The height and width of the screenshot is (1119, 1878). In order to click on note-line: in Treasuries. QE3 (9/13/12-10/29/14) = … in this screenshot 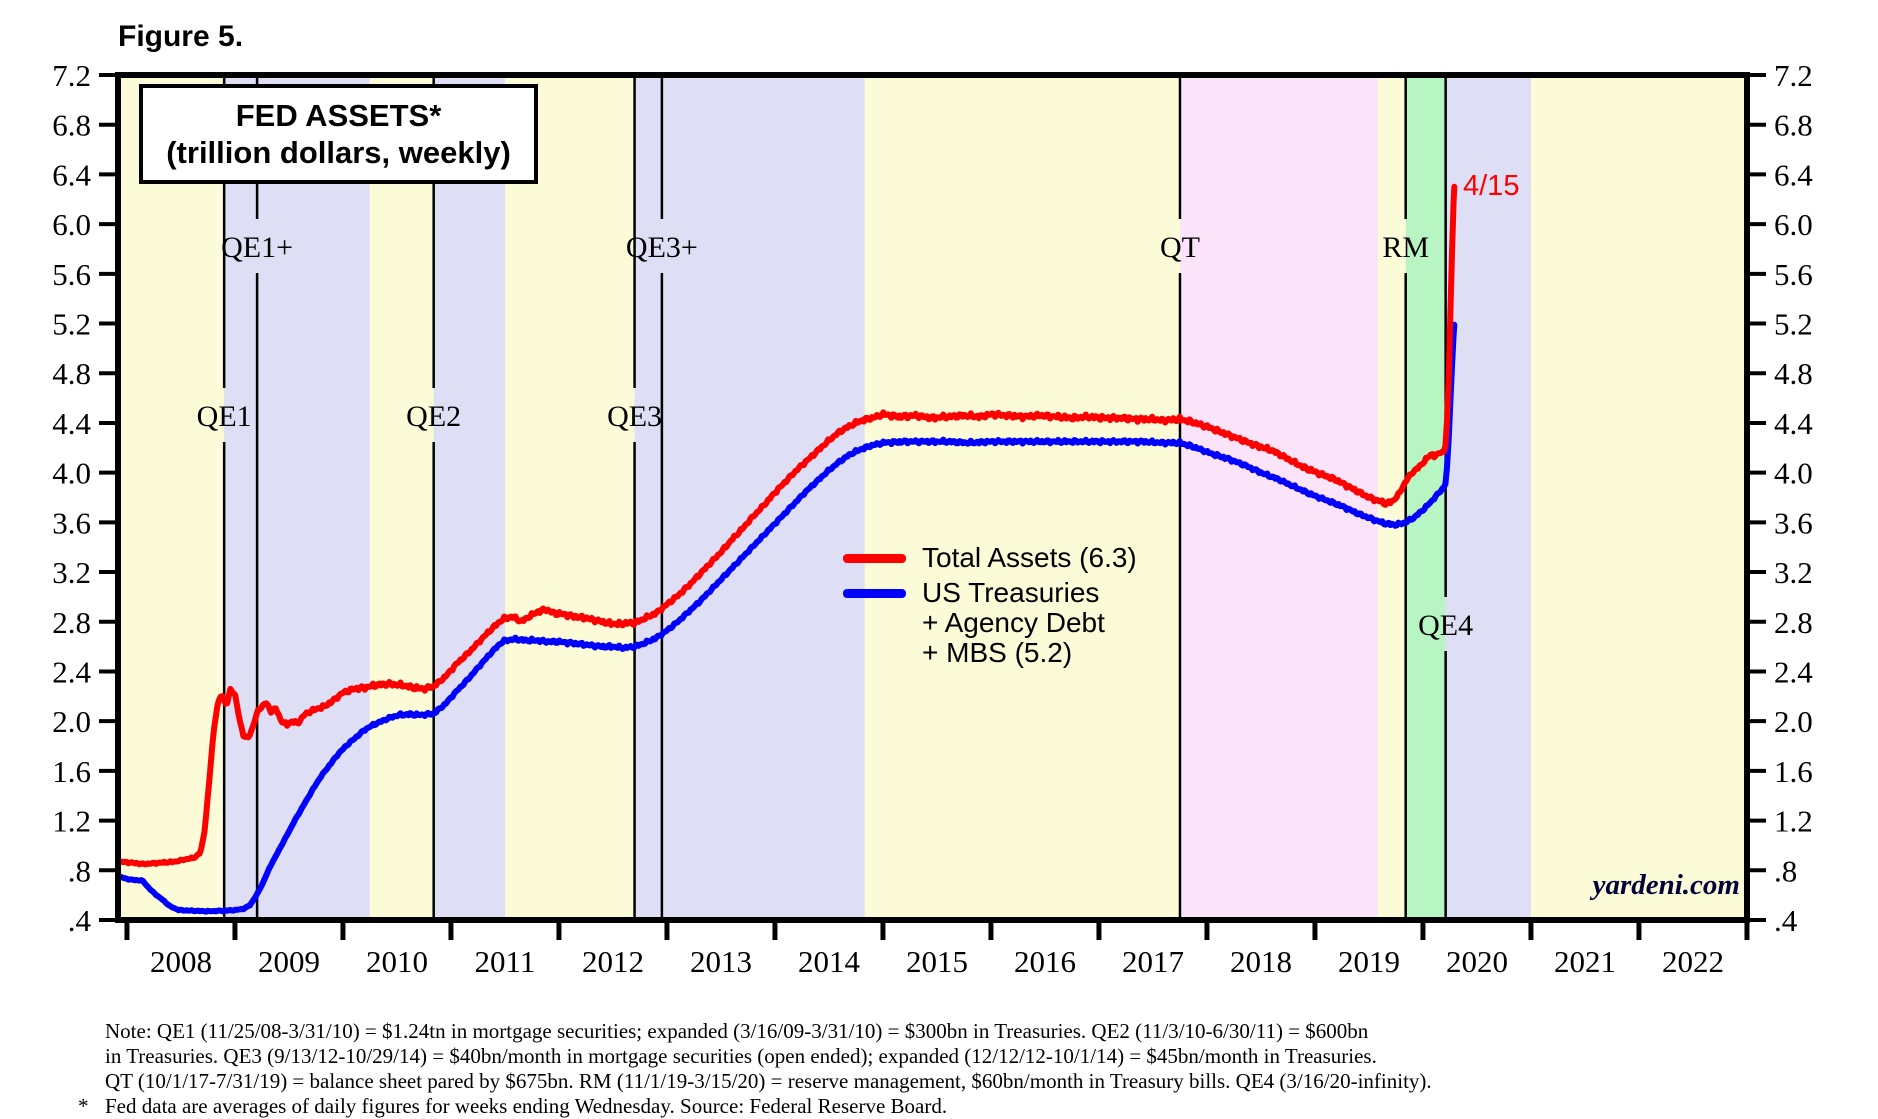, I will do `click(741, 1056)`.